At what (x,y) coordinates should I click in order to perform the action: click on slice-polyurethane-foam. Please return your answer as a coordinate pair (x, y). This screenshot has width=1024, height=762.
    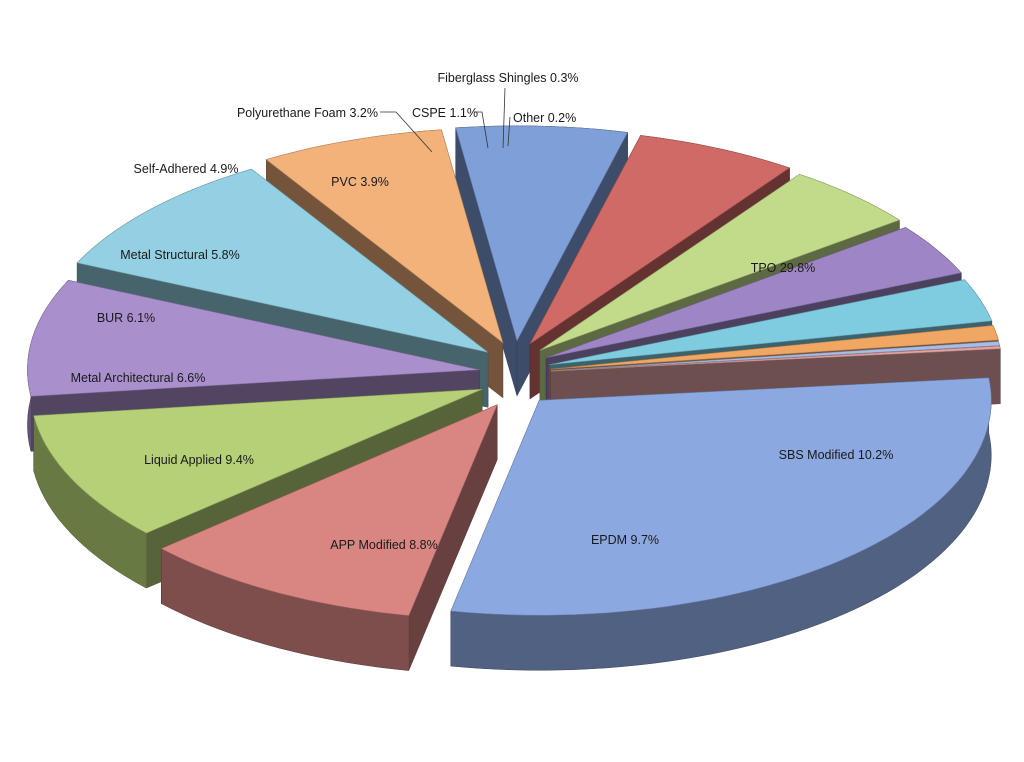
    Looking at the image, I should click on (771, 322).